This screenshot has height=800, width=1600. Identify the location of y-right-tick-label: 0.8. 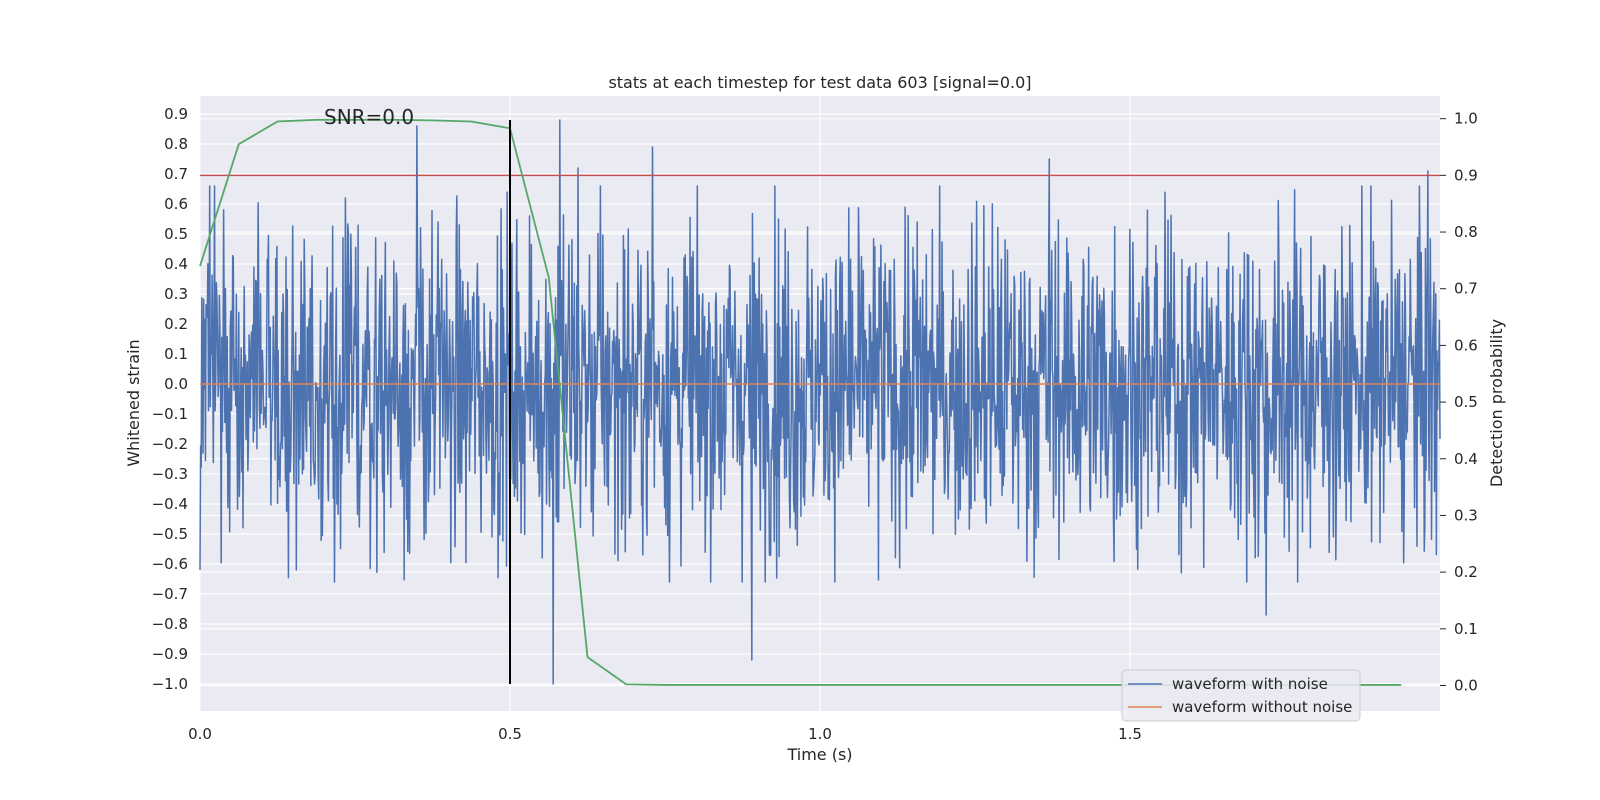
(1466, 232).